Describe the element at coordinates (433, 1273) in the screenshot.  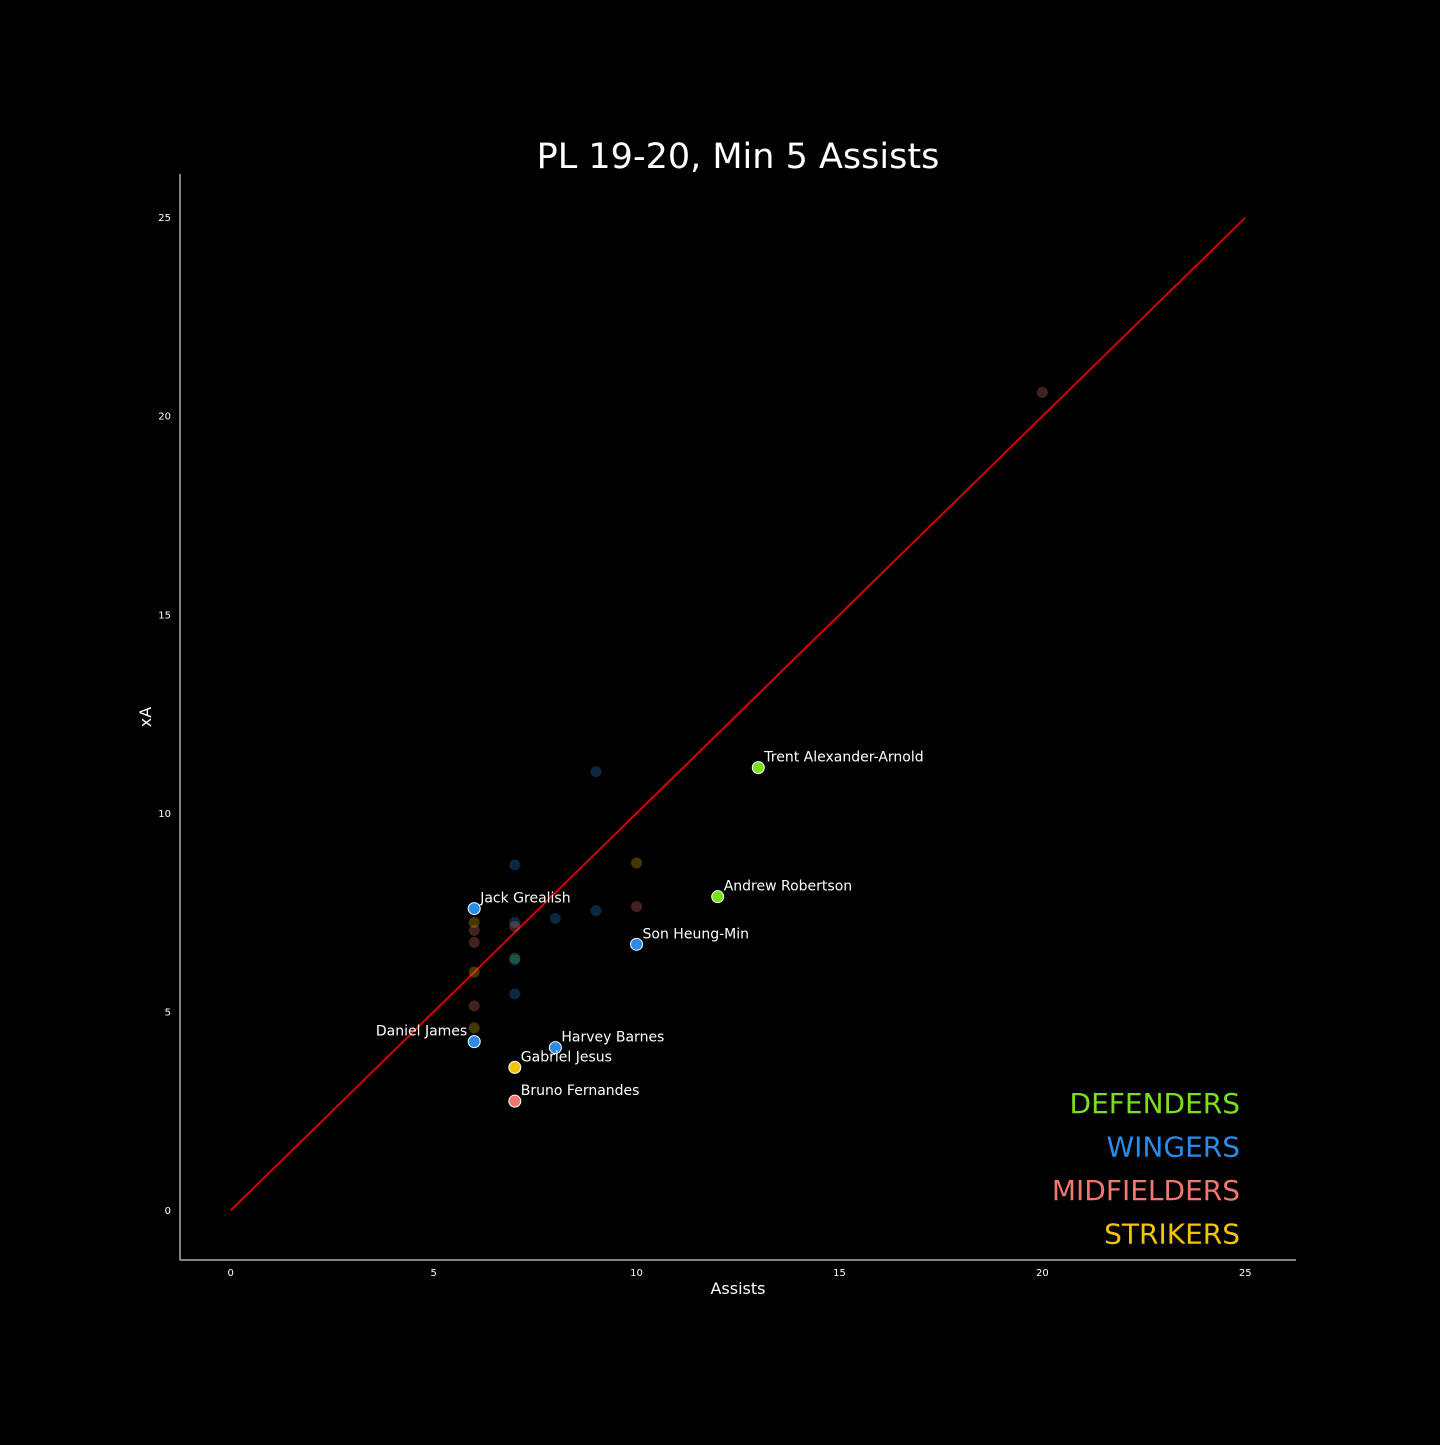
I see `x-tick-label: 5` at that location.